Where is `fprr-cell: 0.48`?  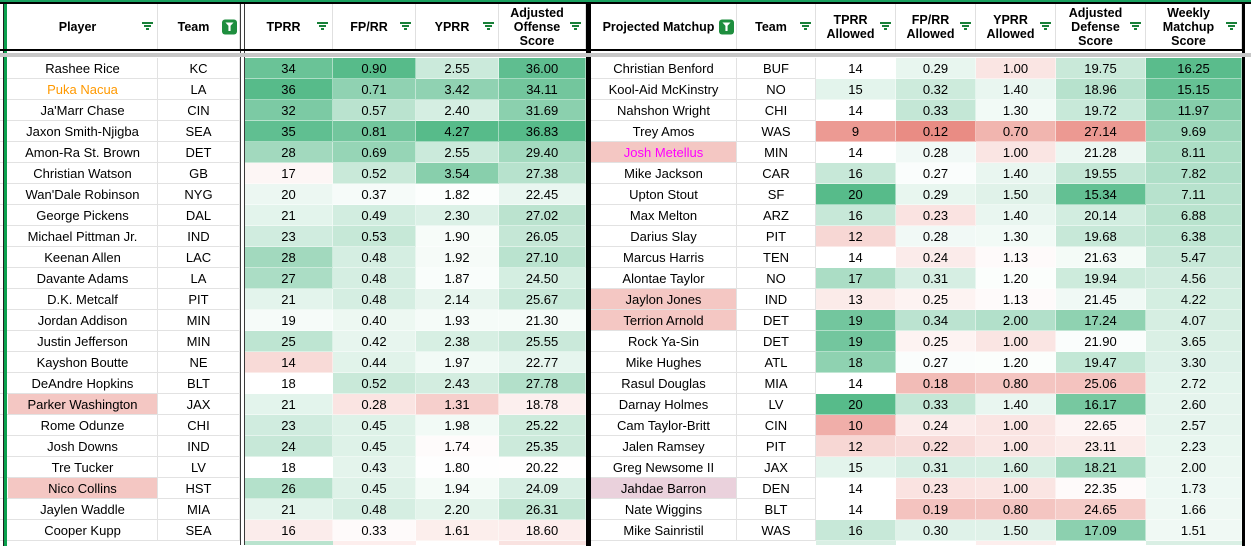
fprr-cell: 0.48 is located at coordinates (374, 509).